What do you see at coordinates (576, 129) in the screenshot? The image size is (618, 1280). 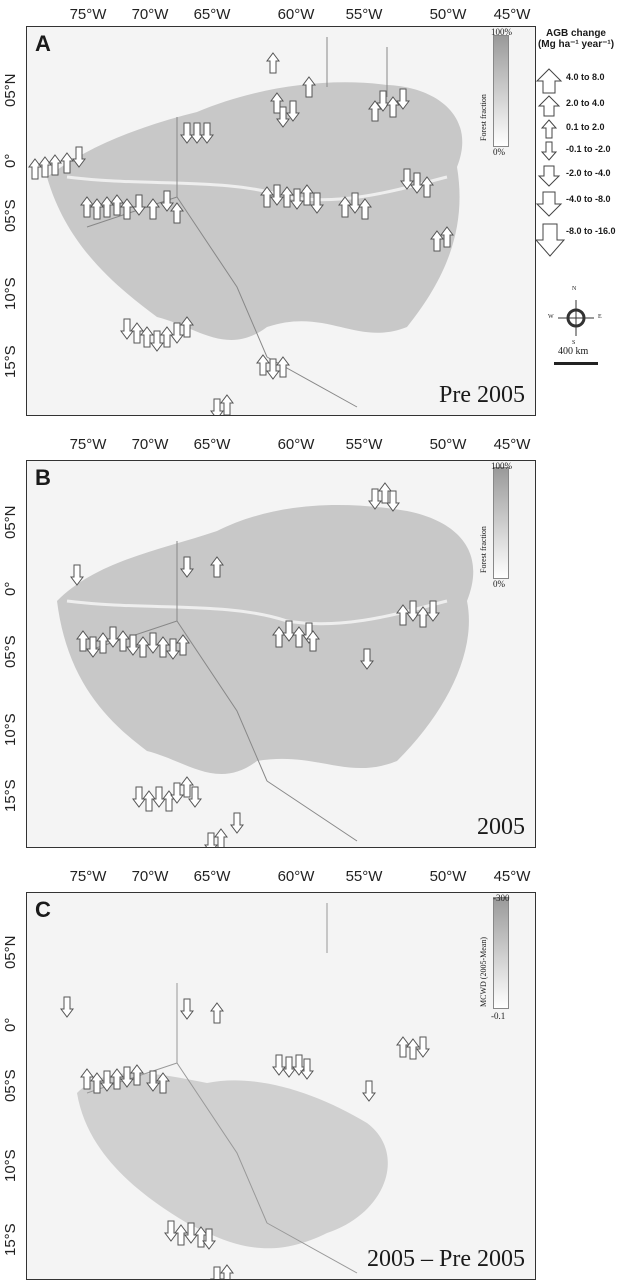 I see `legend-item: 0.1 to 2.0` at bounding box center [576, 129].